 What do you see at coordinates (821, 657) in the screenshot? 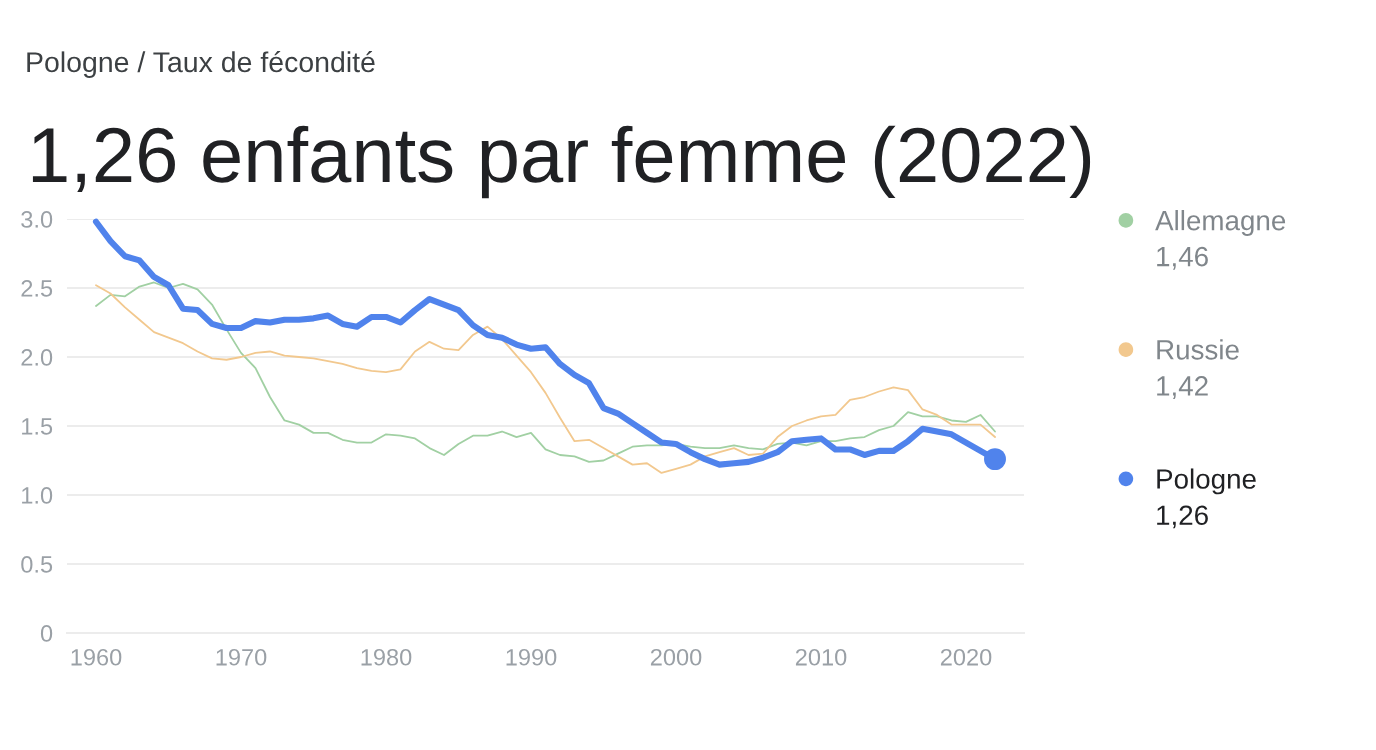
I see `x-tick-label: 2010` at bounding box center [821, 657].